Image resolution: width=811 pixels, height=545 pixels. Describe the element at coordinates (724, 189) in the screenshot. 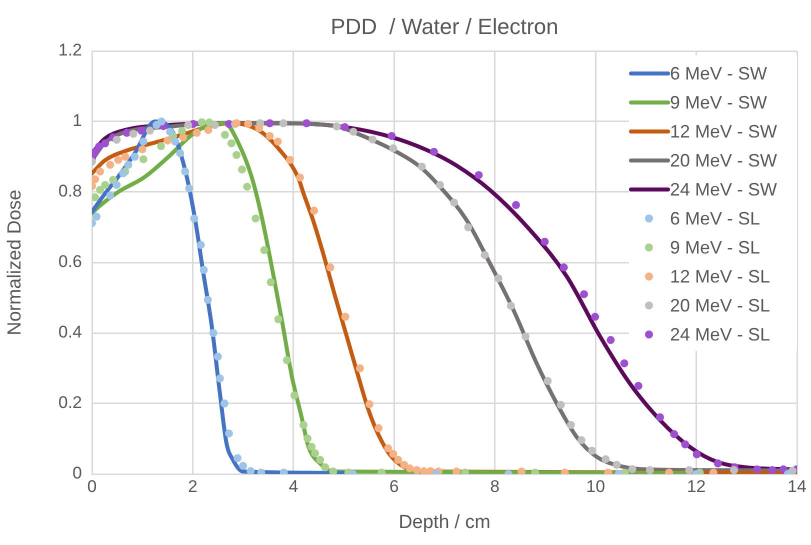

I see `legend-label: 24 MeV - SW` at that location.